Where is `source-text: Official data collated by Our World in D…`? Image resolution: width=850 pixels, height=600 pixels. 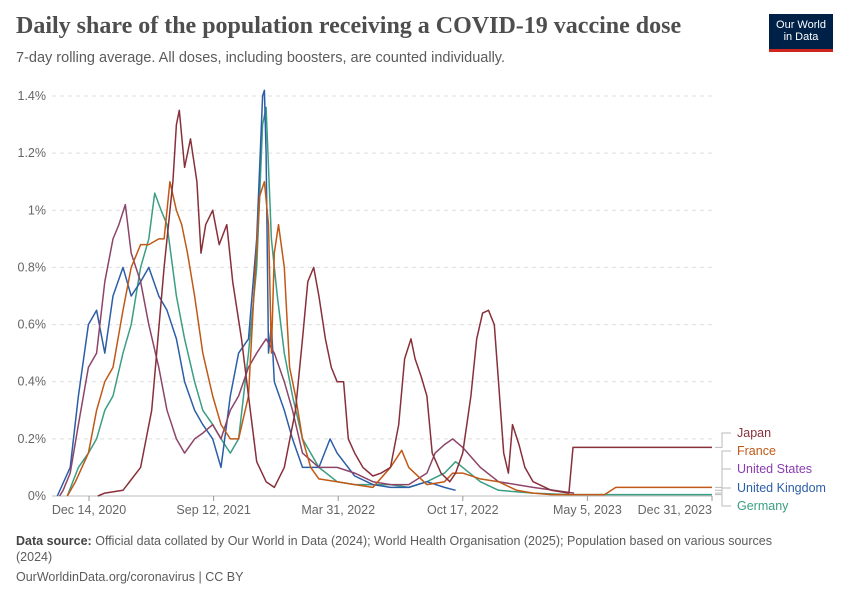 source-text: Official data collated by Our World in D… is located at coordinates (394, 549).